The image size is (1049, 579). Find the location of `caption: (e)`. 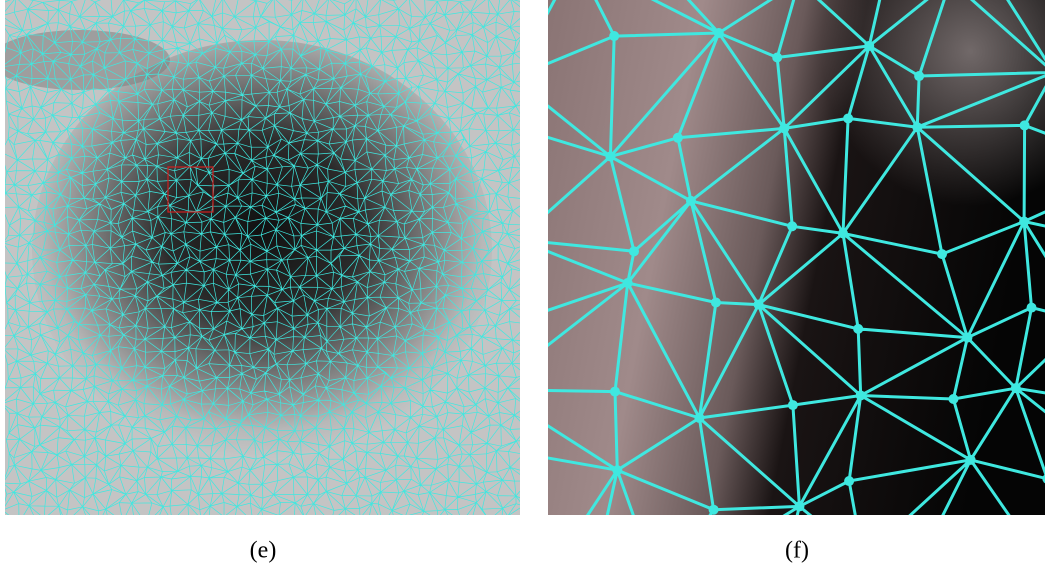

caption: (e) is located at coordinates (263, 551).